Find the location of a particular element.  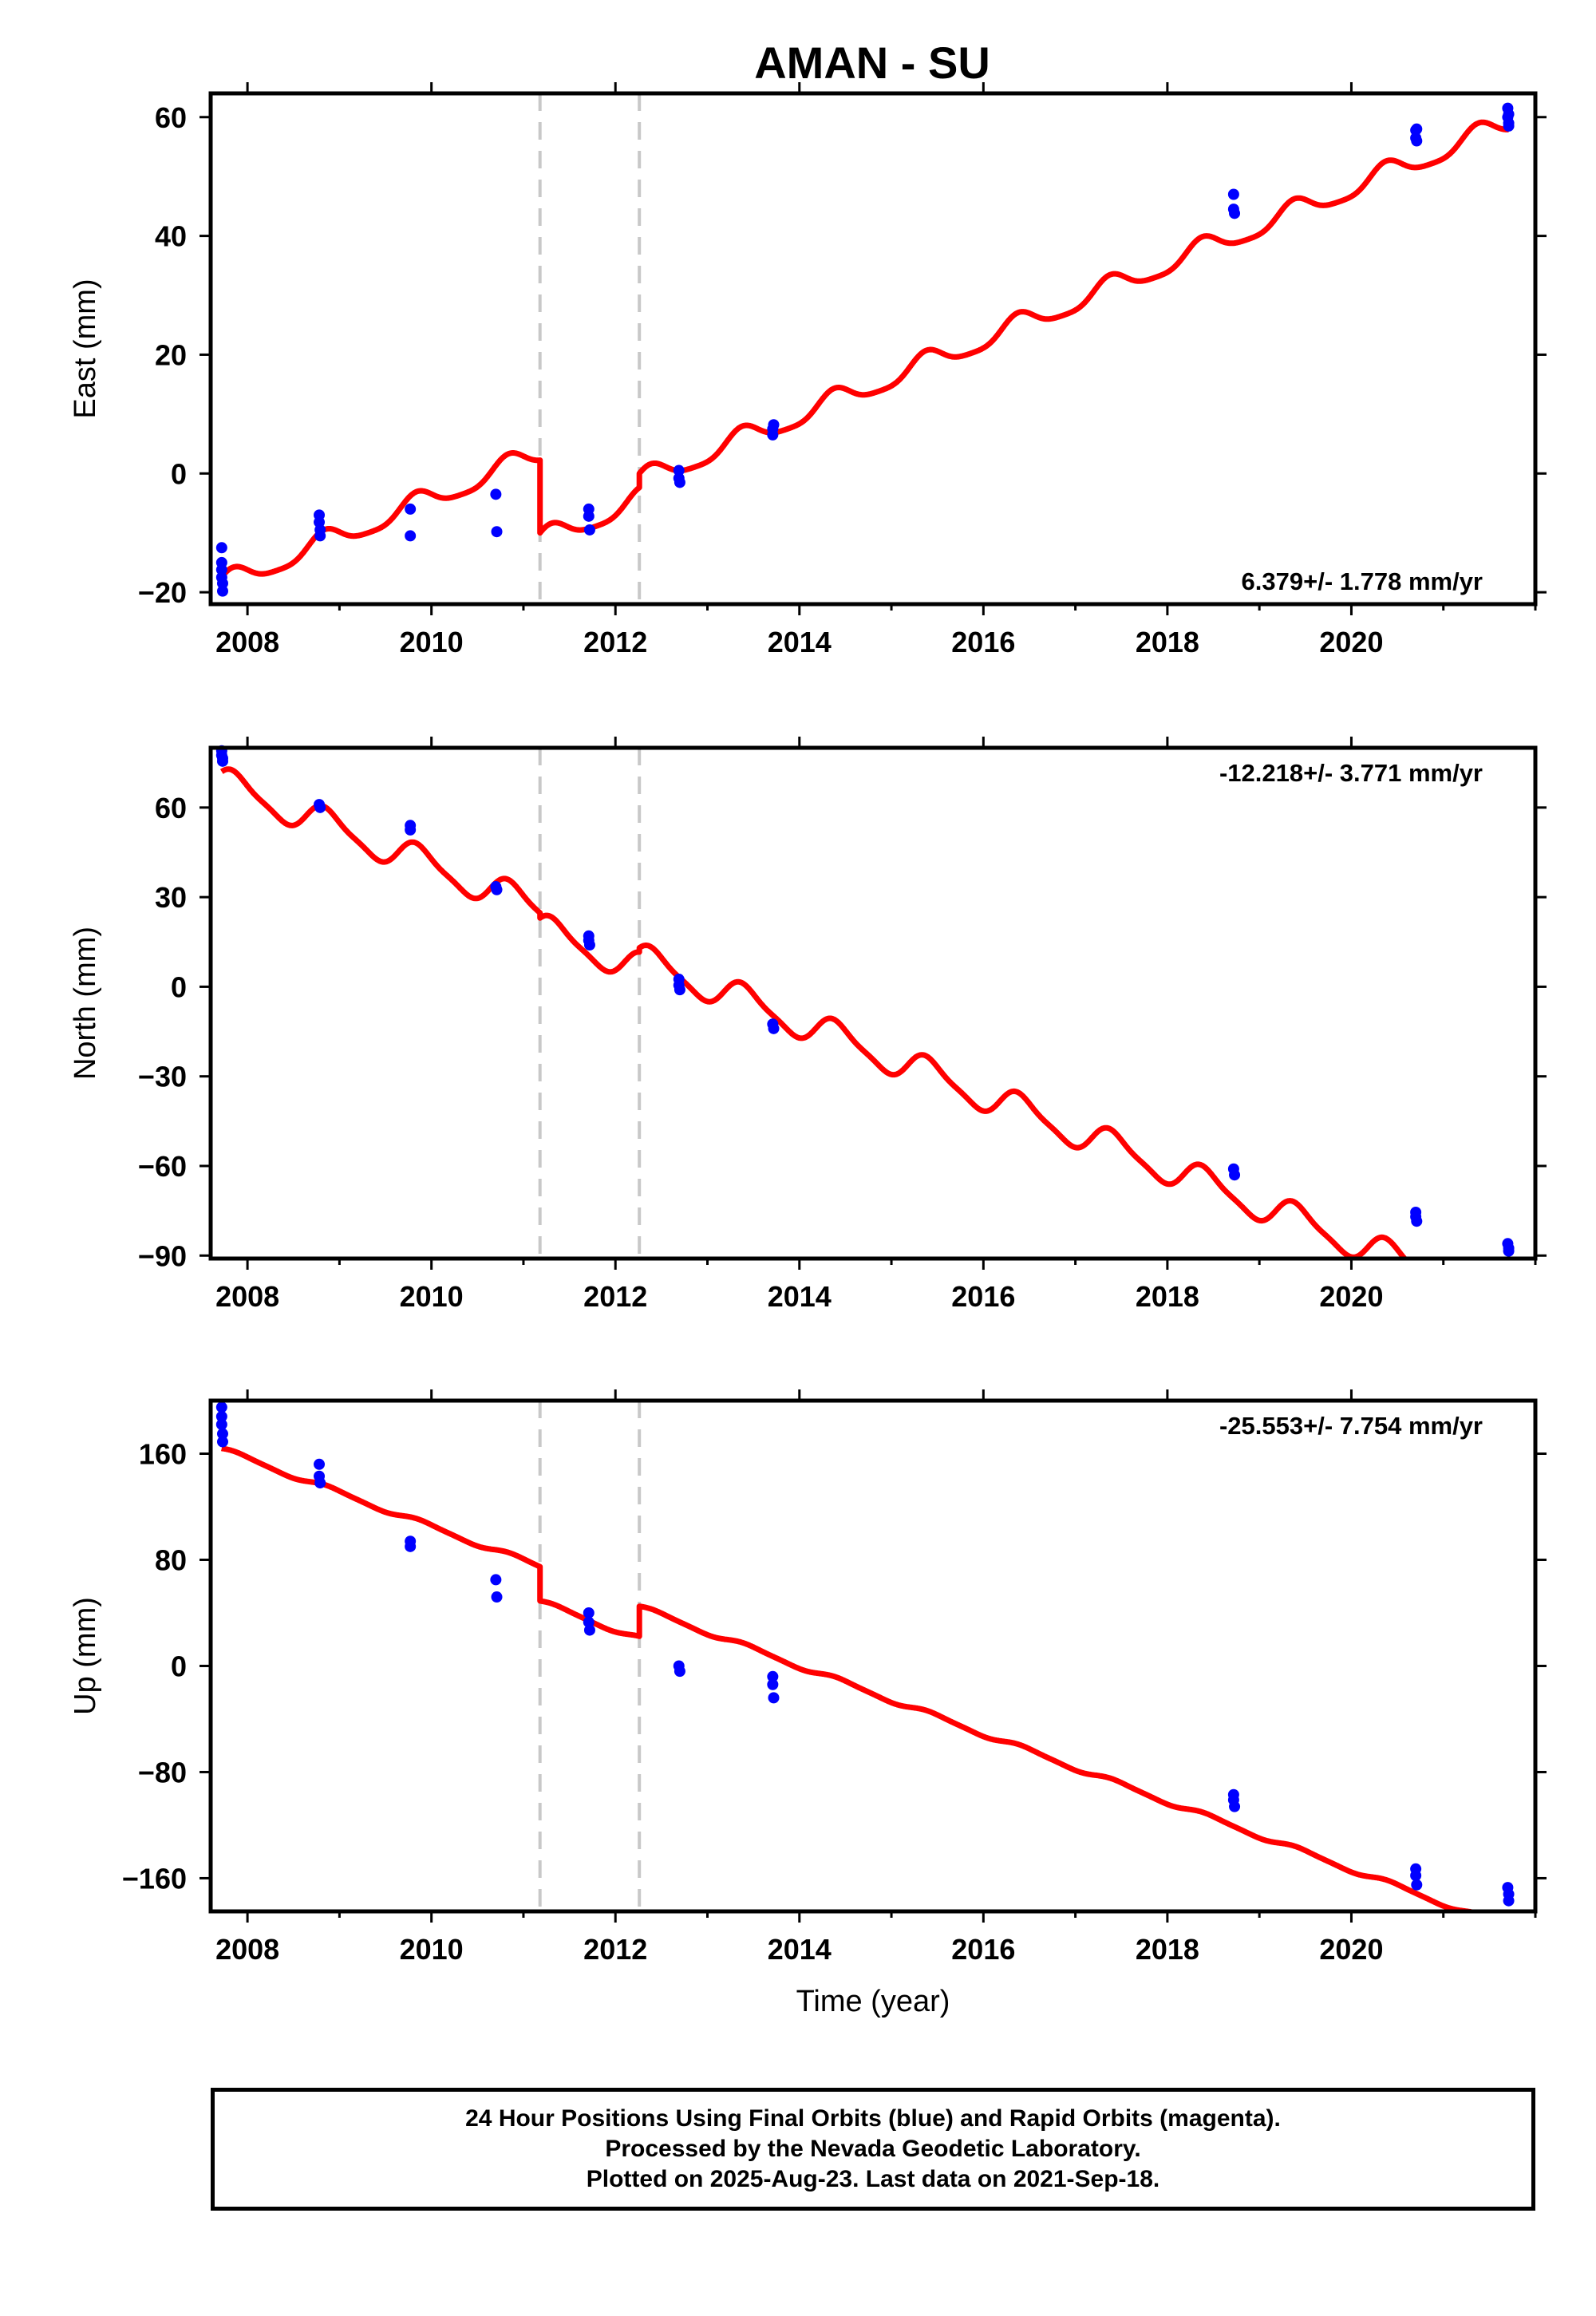

y-tick-label: −60 is located at coordinates (162, 1166).